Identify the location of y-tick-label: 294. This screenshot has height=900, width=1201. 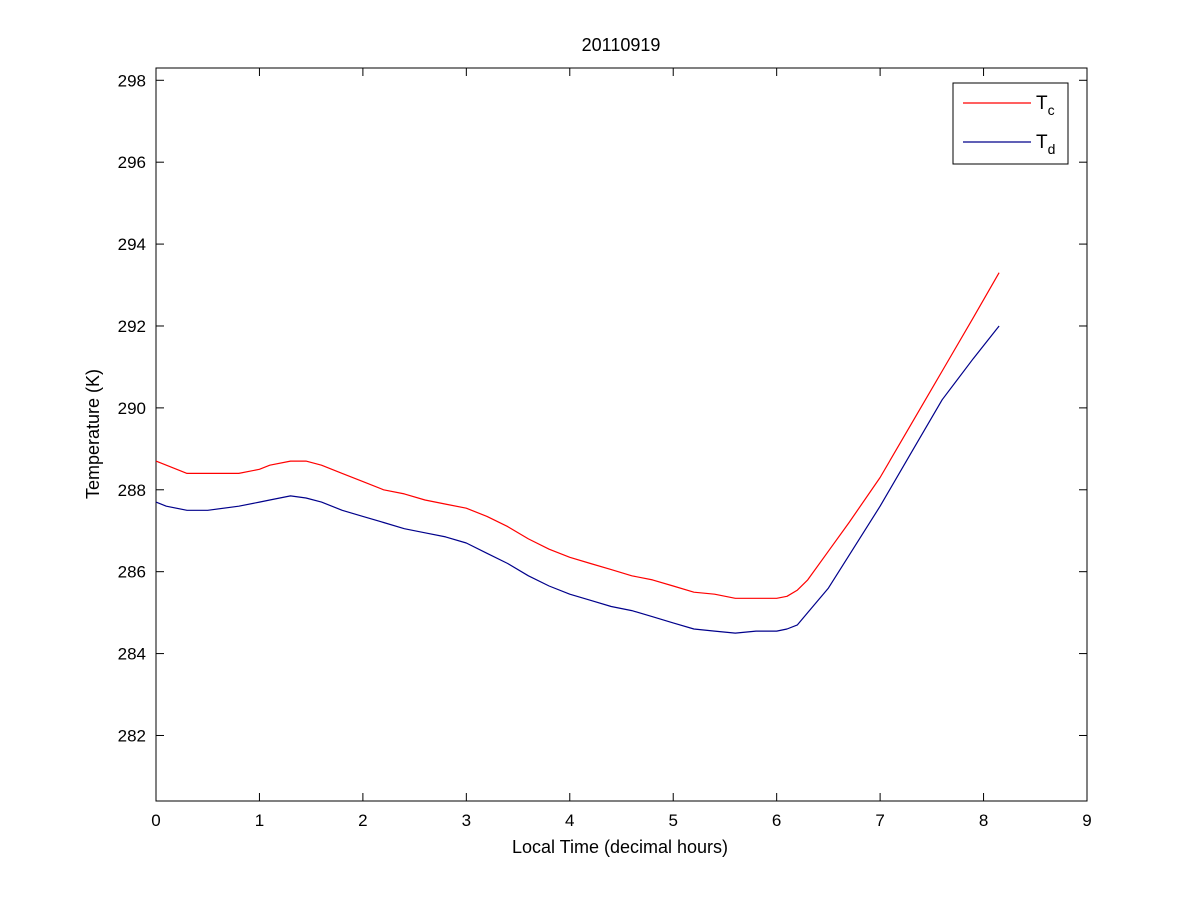
(132, 244).